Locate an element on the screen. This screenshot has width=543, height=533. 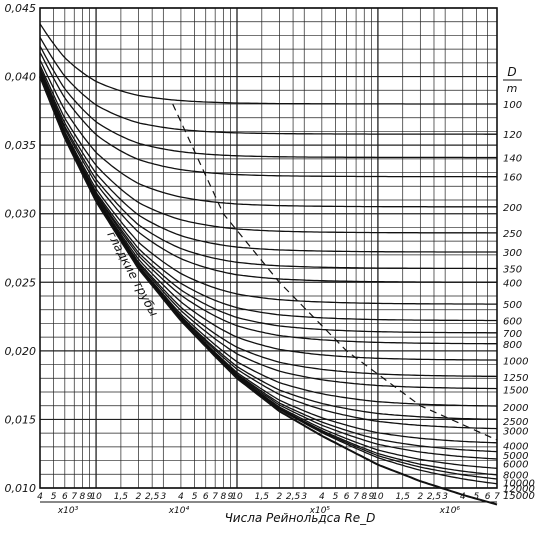
ratio-label: 10000 is located at coordinates (519, 484).